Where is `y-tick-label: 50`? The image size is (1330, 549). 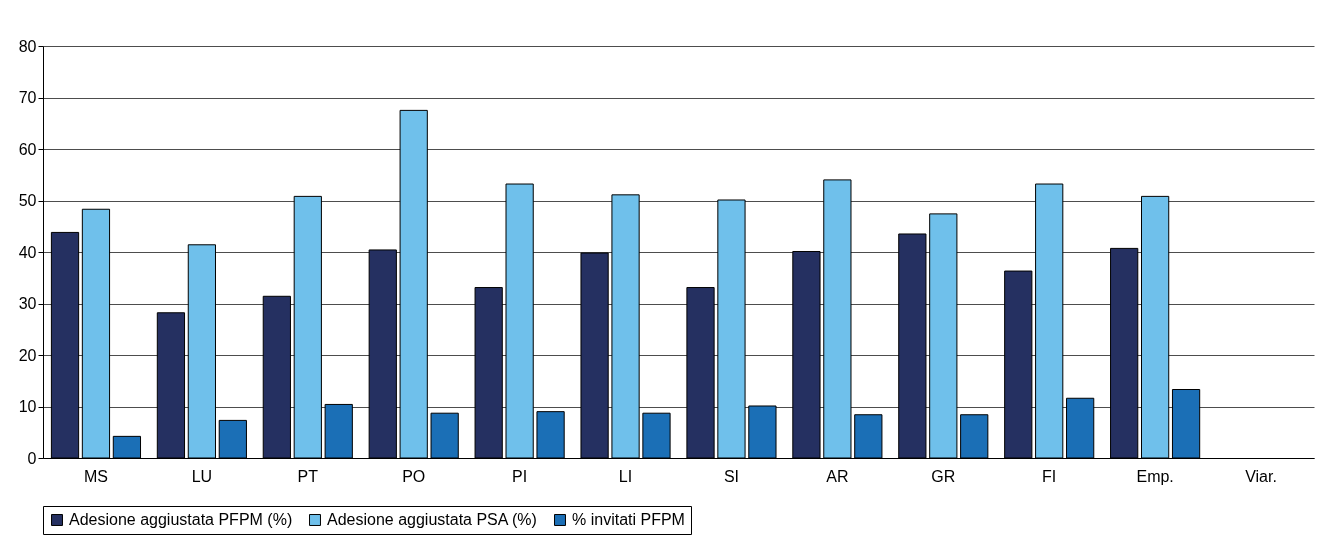
y-tick-label: 50 is located at coordinates (27, 200).